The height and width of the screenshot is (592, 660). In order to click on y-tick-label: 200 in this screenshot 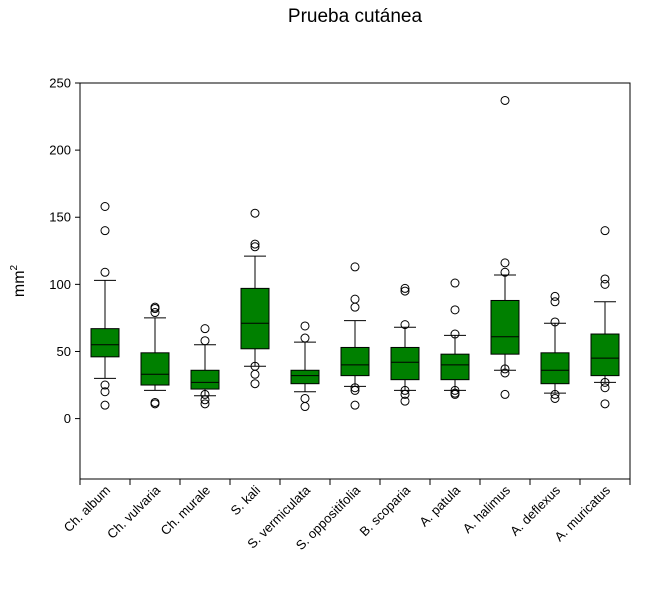, I will do `click(60, 150)`.